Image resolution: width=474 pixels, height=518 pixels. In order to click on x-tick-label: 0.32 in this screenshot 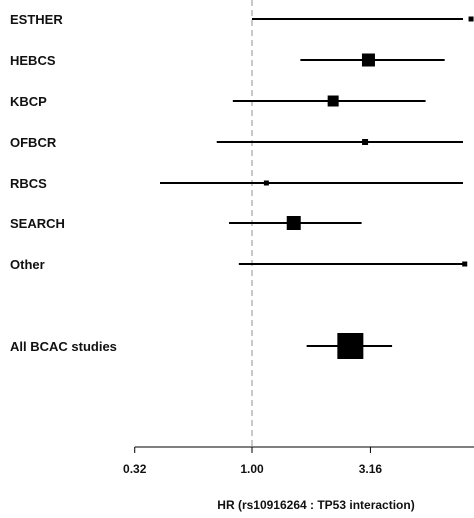, I will do `click(135, 469)`.